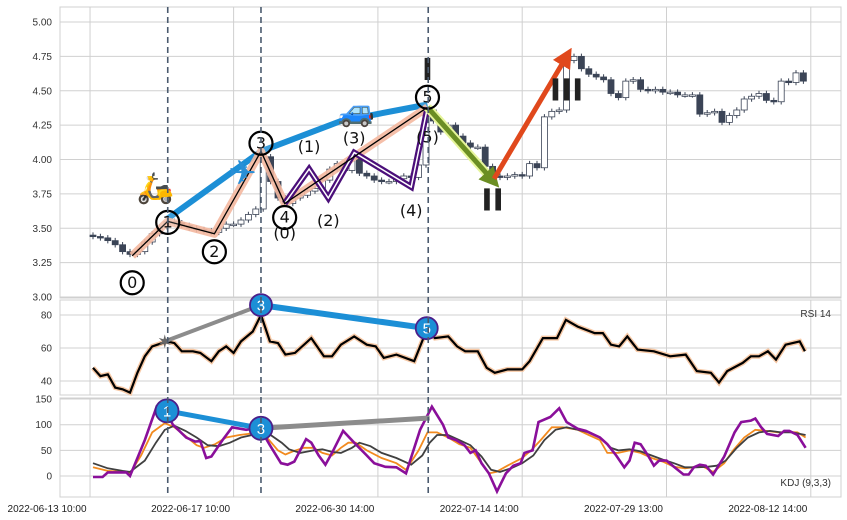 The width and height of the screenshot is (847, 520). I want to click on kdj-tick-label: 0, so click(49, 477).